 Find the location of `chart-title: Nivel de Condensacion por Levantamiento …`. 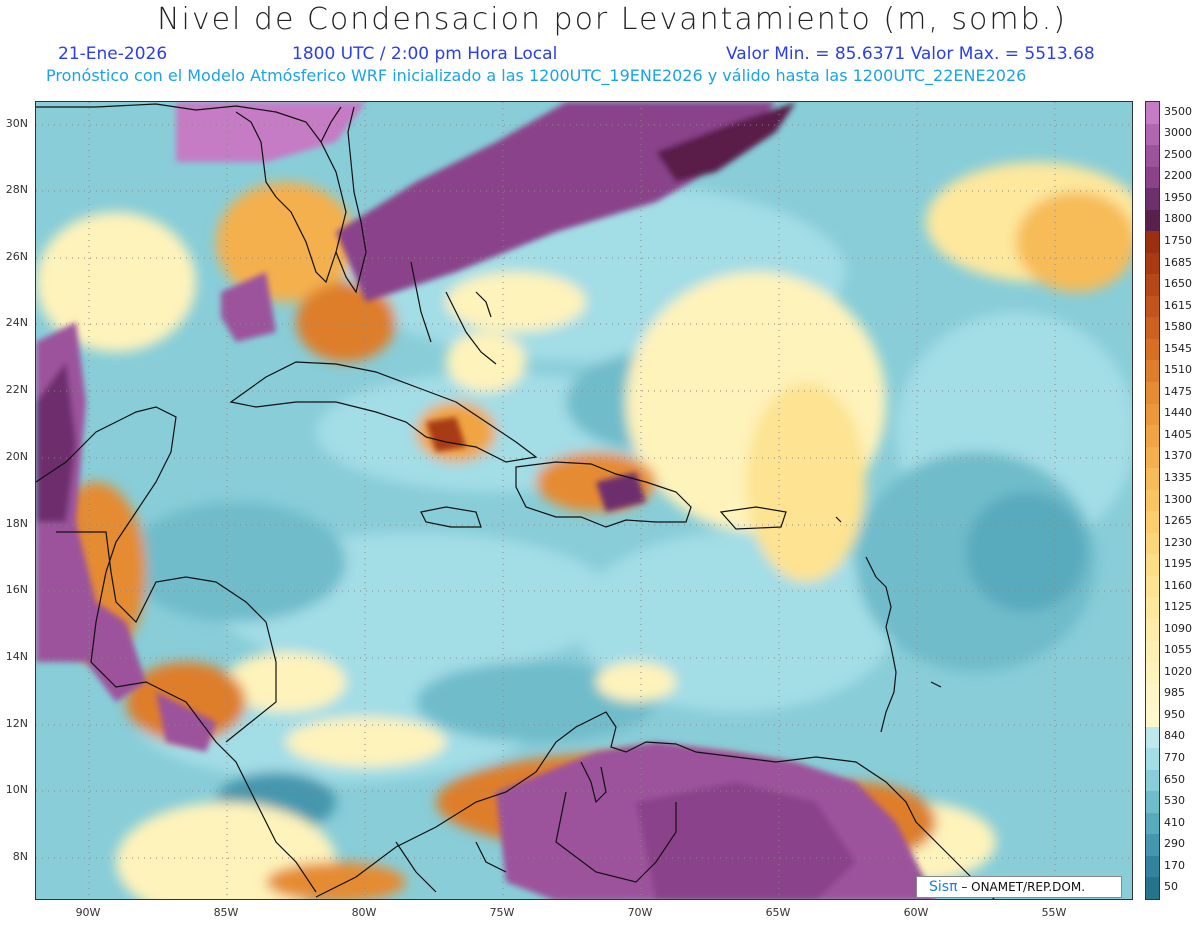

chart-title: Nivel de Condensacion por Levantamiento … is located at coordinates (612, 19).